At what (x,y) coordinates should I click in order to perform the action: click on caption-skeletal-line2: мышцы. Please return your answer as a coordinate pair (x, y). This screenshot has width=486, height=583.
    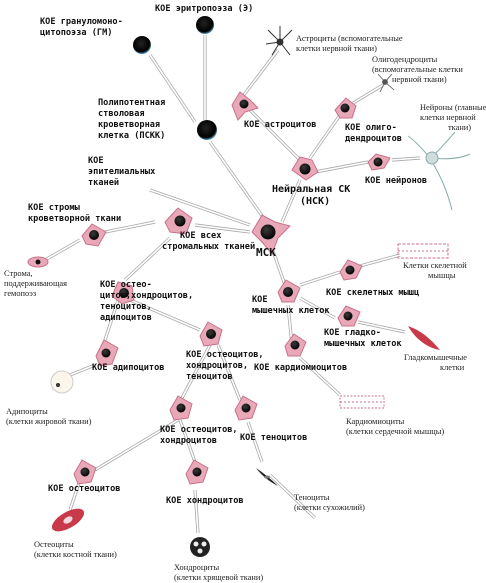
    Looking at the image, I should click on (442, 275).